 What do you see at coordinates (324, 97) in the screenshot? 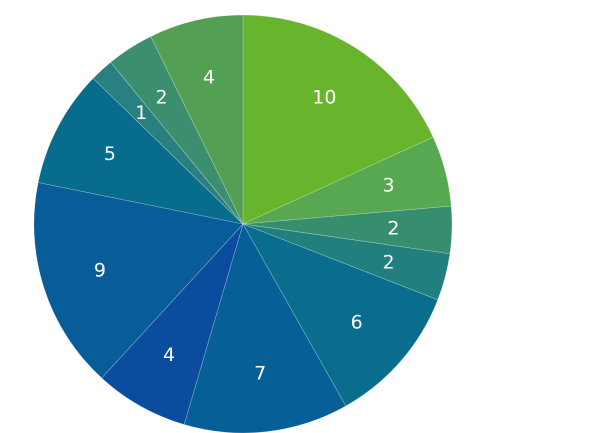
I see `pie-slice-label-1: 10` at bounding box center [324, 97].